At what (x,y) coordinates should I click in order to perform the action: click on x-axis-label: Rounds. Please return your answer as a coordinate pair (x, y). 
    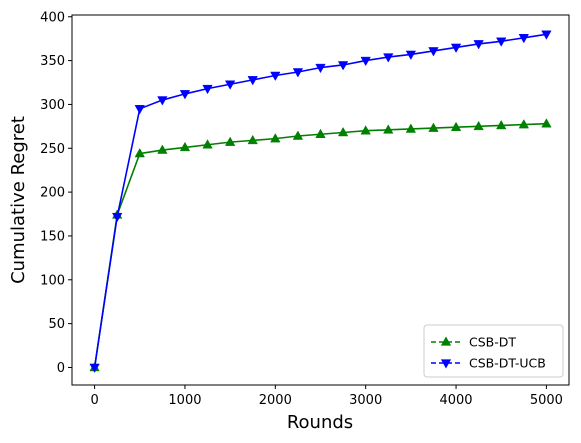
    Looking at the image, I should click on (320, 422).